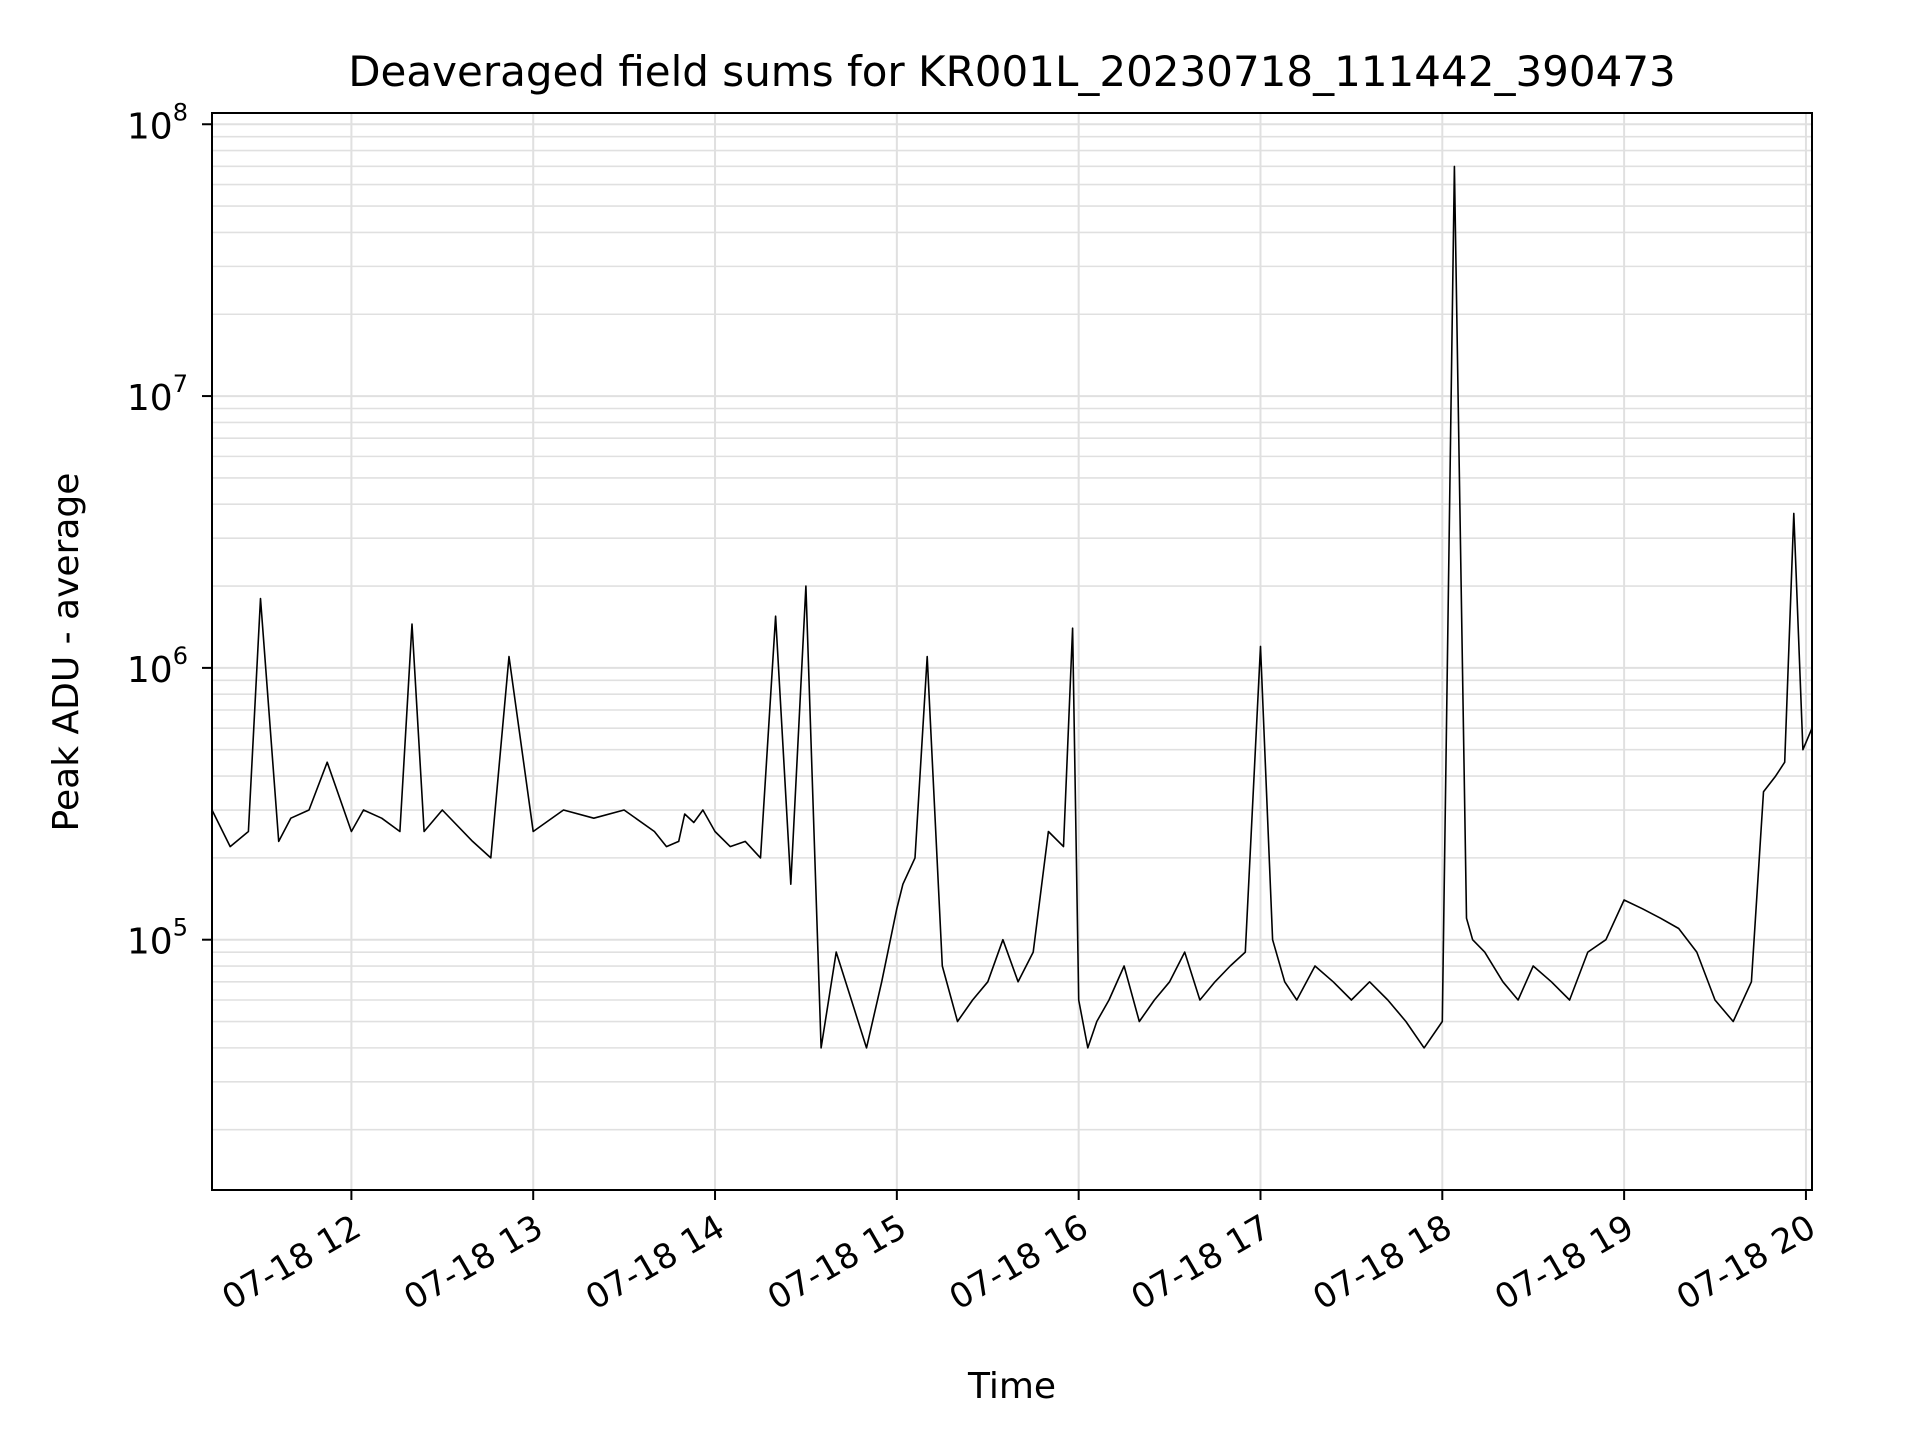  What do you see at coordinates (157, 666) in the screenshot?
I see `y-tick-label: 10⁶` at bounding box center [157, 666].